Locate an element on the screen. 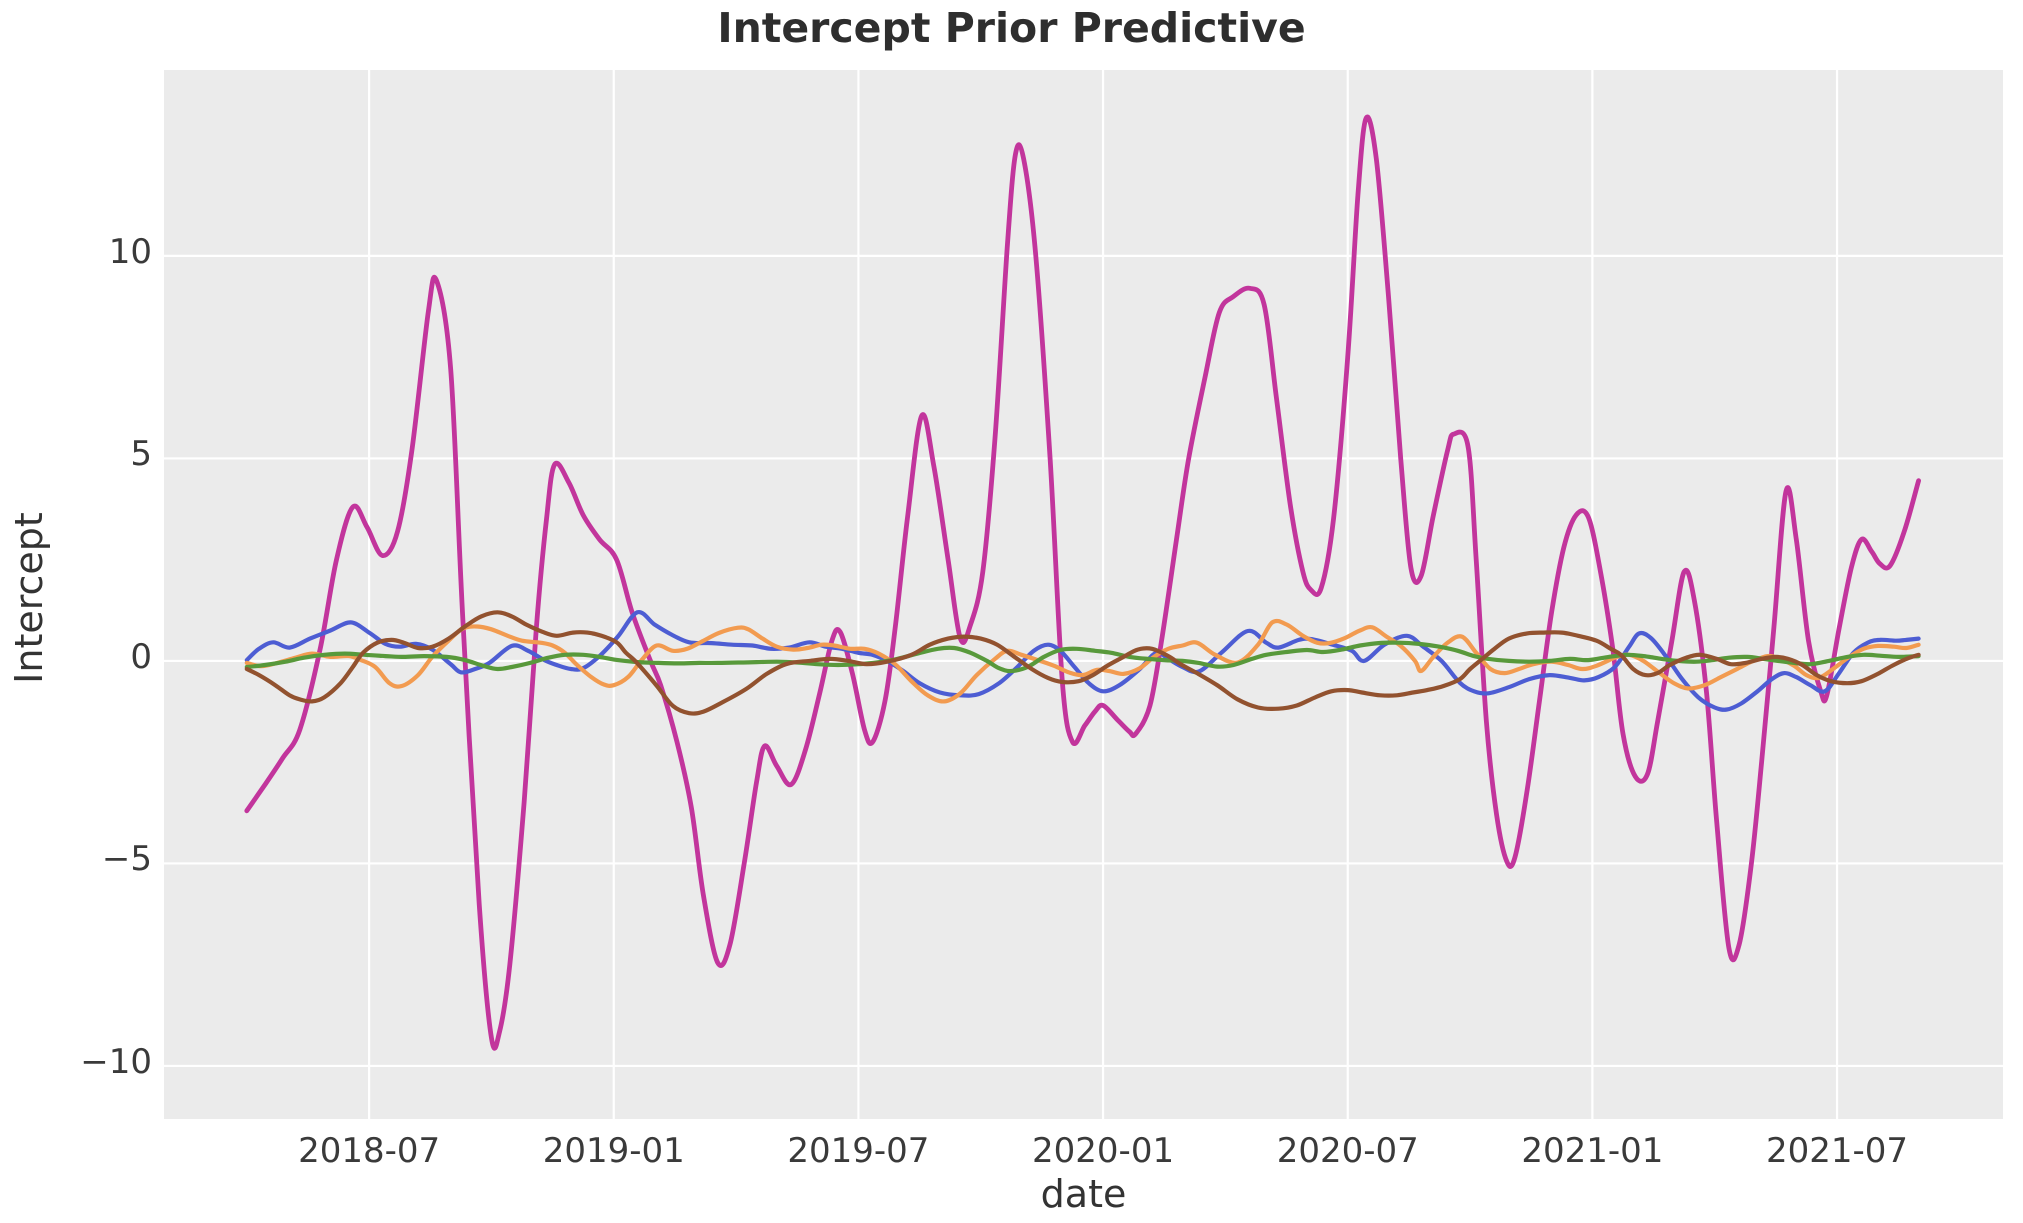  y-tick-label: −10 is located at coordinates (116, 1061).